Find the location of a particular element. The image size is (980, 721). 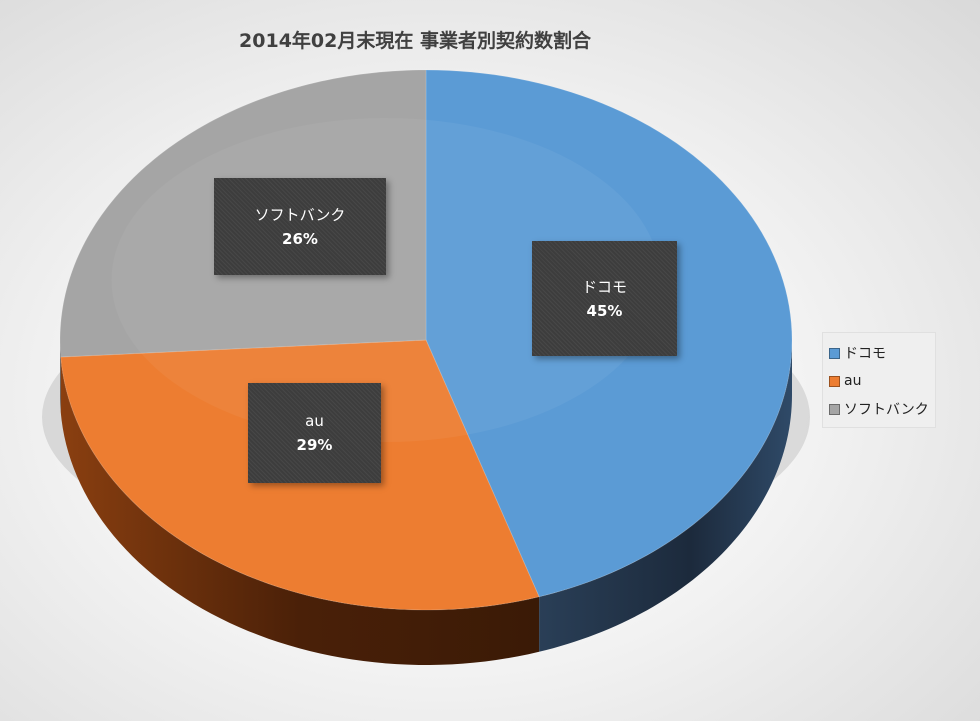

data-label-category: au is located at coordinates (314, 421).